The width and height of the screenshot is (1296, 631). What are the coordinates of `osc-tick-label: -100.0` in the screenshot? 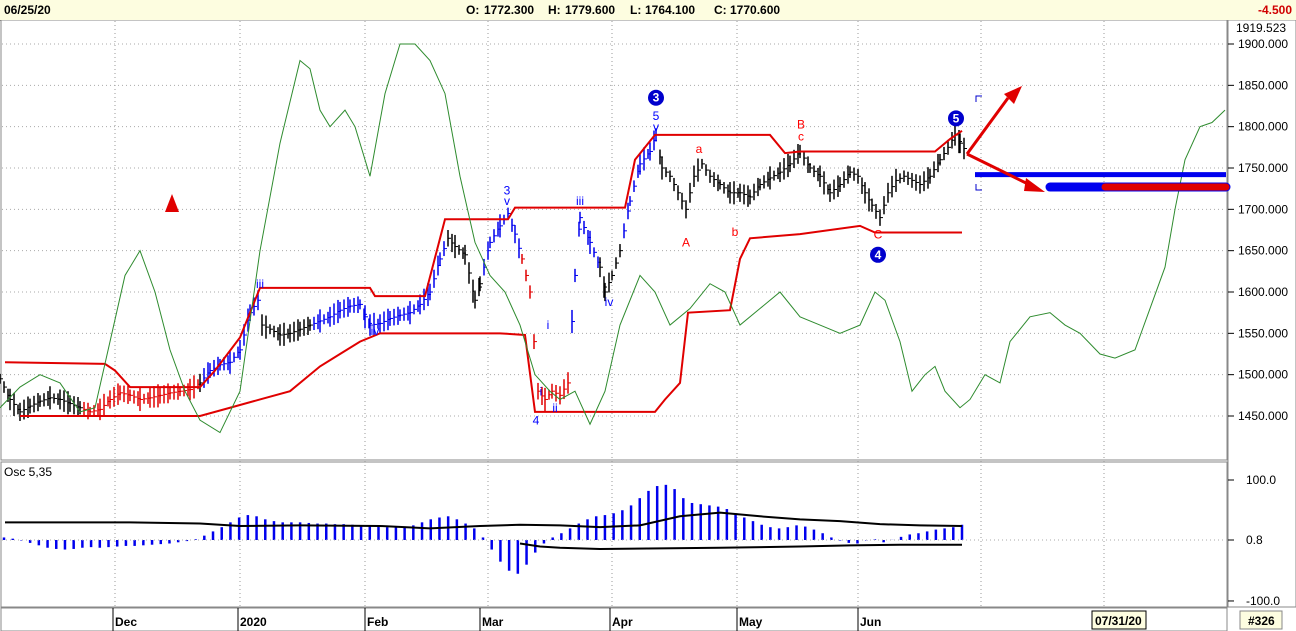 It's located at (1263, 601).